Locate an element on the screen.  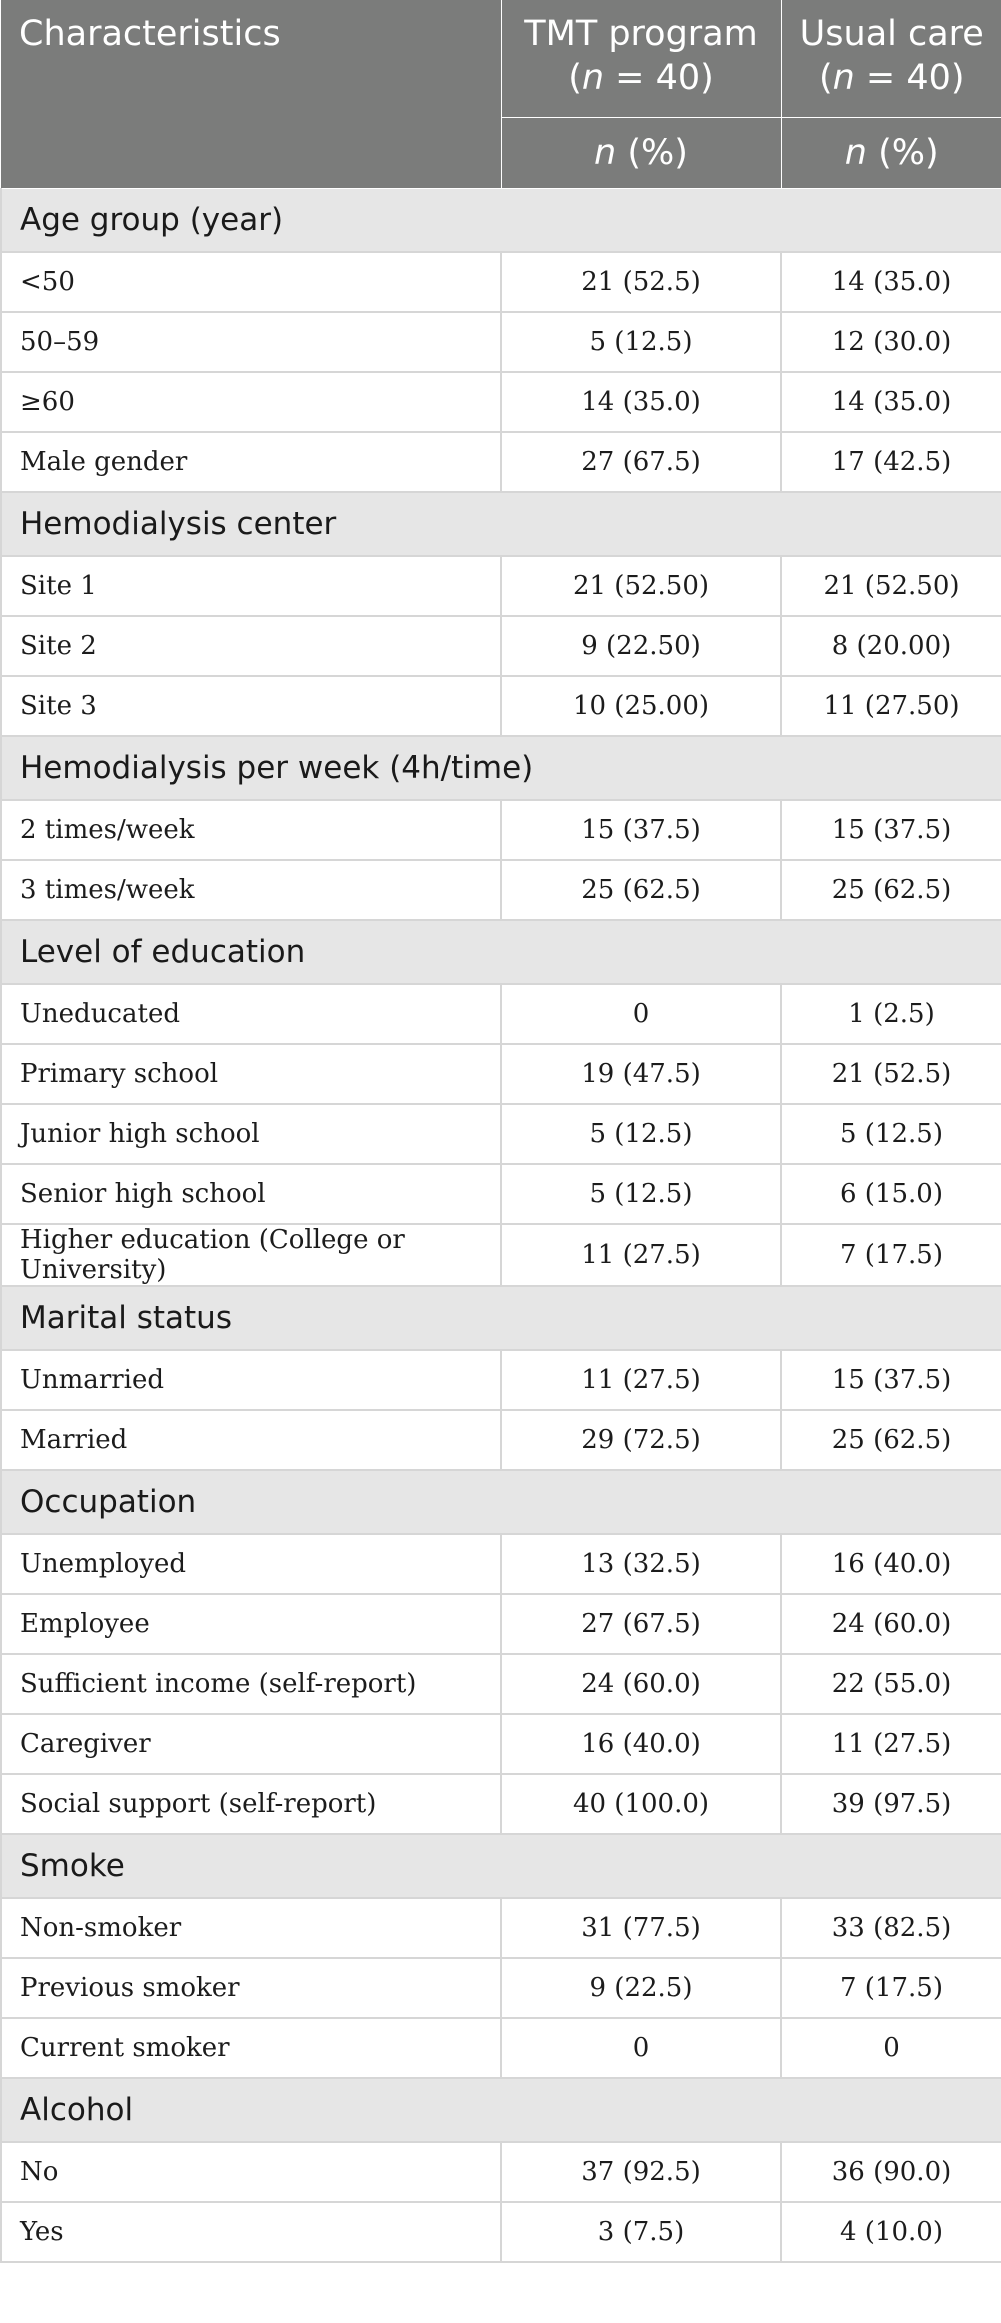
tmt-value: 25 (62.5) is located at coordinates (641, 890).